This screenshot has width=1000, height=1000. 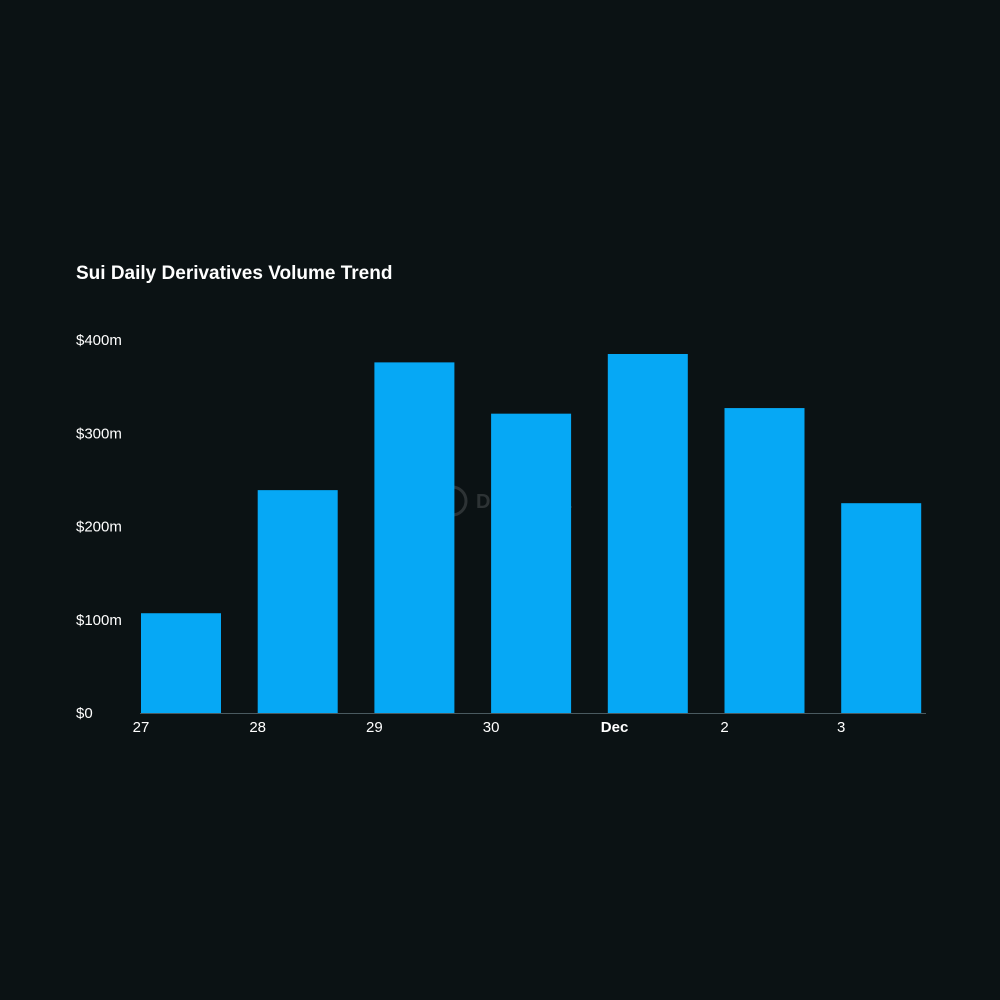 What do you see at coordinates (234, 273) in the screenshot?
I see `chart-title: Sui Daily Derivatives Volume Trend` at bounding box center [234, 273].